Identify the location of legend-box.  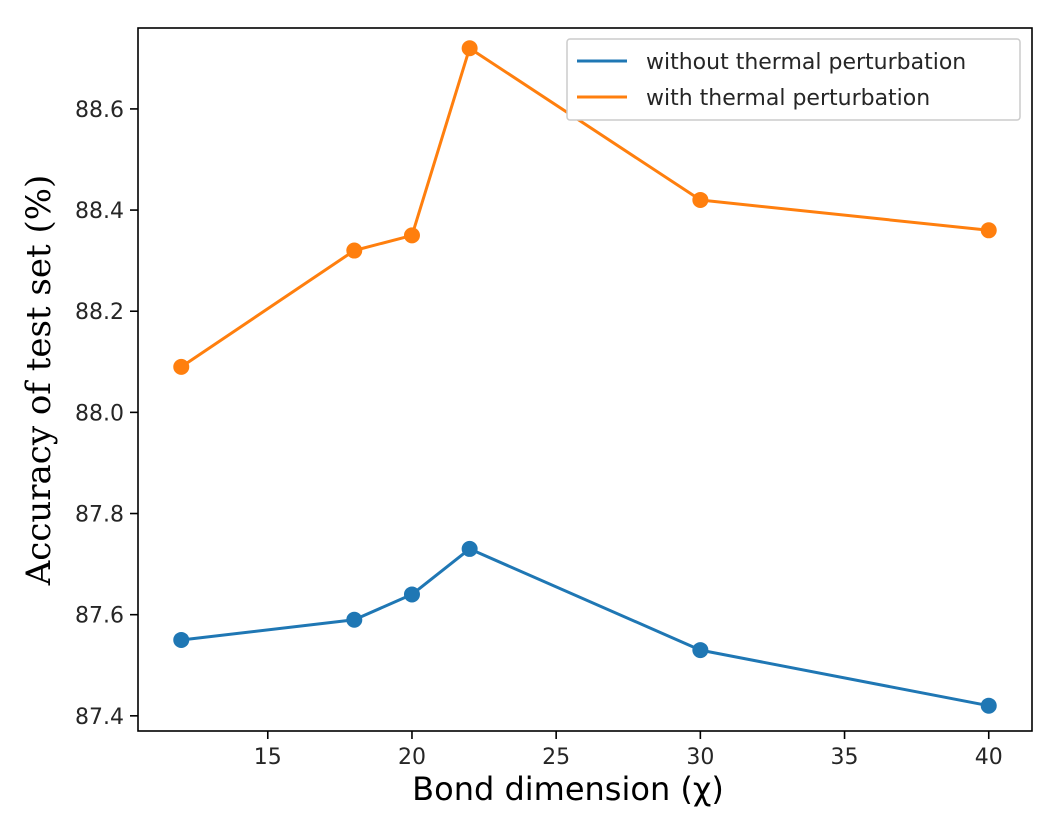
(793, 79).